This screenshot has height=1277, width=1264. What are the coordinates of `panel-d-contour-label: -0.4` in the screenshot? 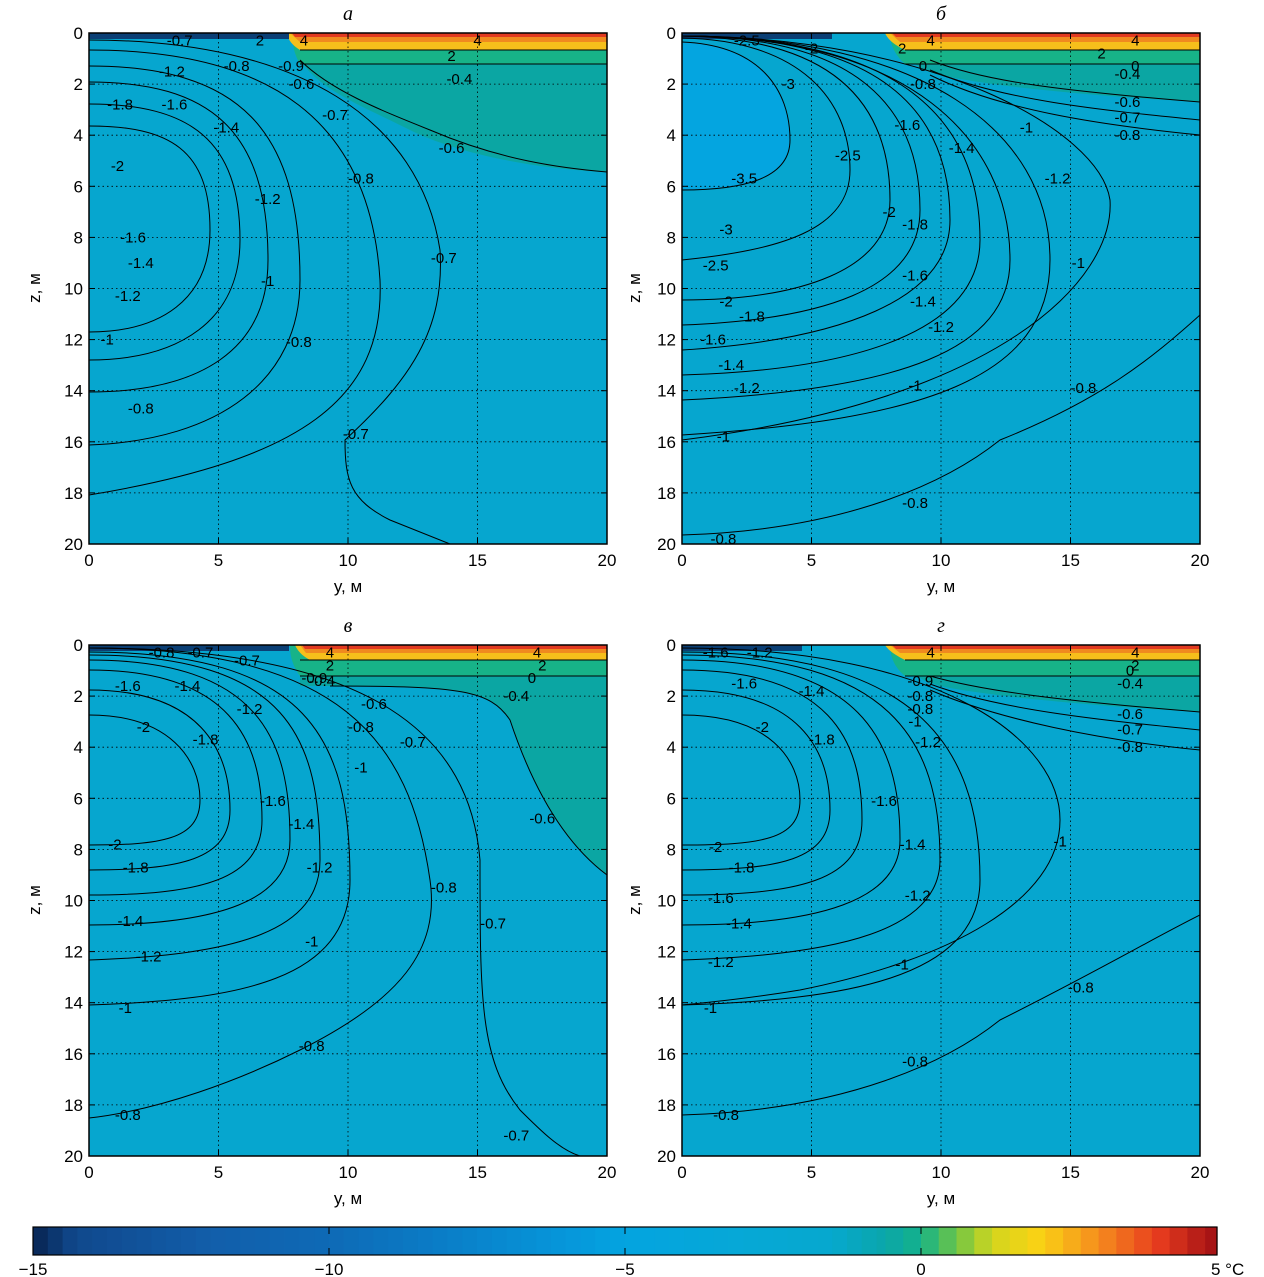 It's located at (1130, 683).